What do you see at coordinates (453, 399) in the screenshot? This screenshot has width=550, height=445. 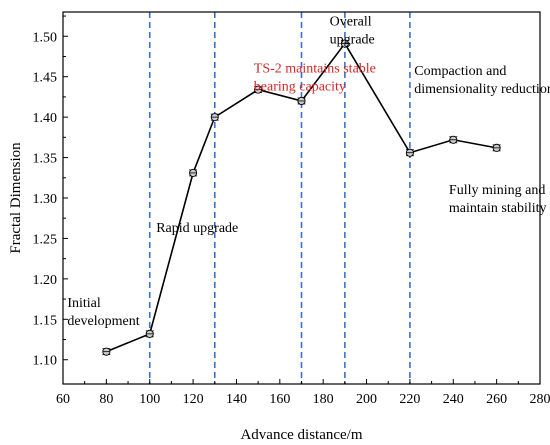 I see `x-tick-label: 240` at bounding box center [453, 399].